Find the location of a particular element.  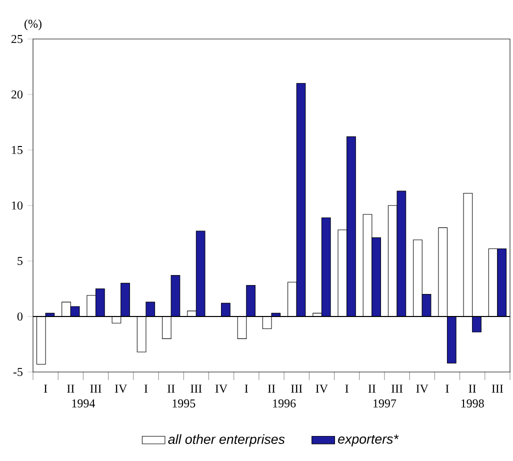

y-tick-label: 25 is located at coordinates (16, 39).